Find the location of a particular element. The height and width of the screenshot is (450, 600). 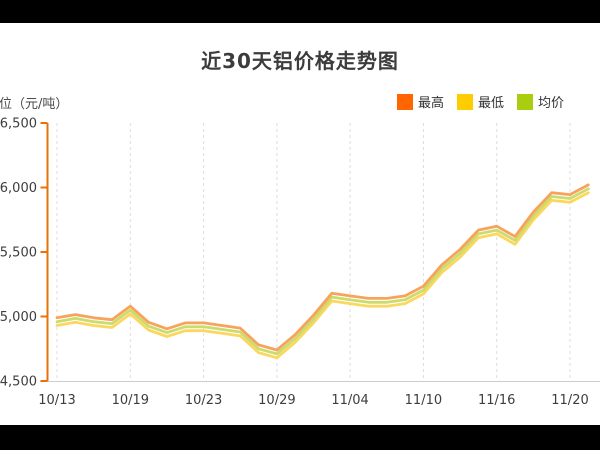

letterbox-top is located at coordinates (300, 11).